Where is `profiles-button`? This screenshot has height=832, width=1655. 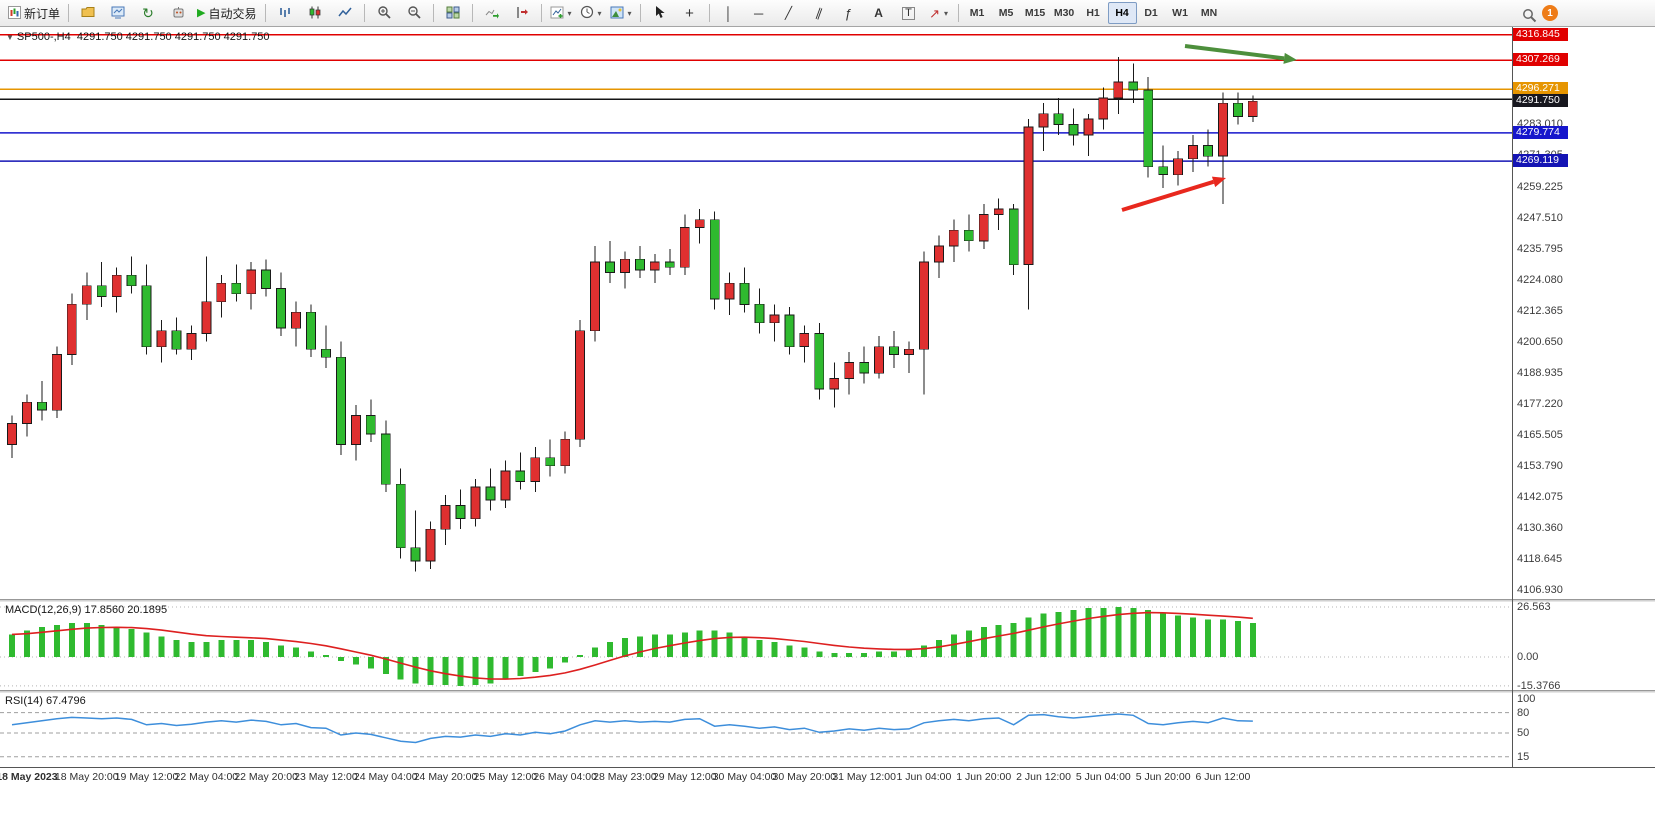 profiles-button is located at coordinates (88, 13).